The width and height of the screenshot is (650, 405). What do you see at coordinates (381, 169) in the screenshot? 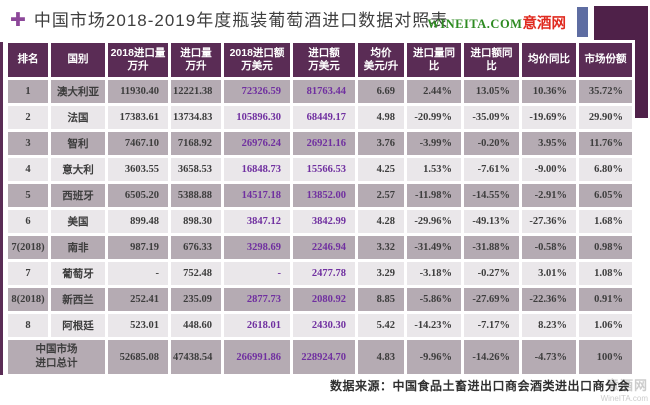
I see `cell-num: 4.25` at bounding box center [381, 169].